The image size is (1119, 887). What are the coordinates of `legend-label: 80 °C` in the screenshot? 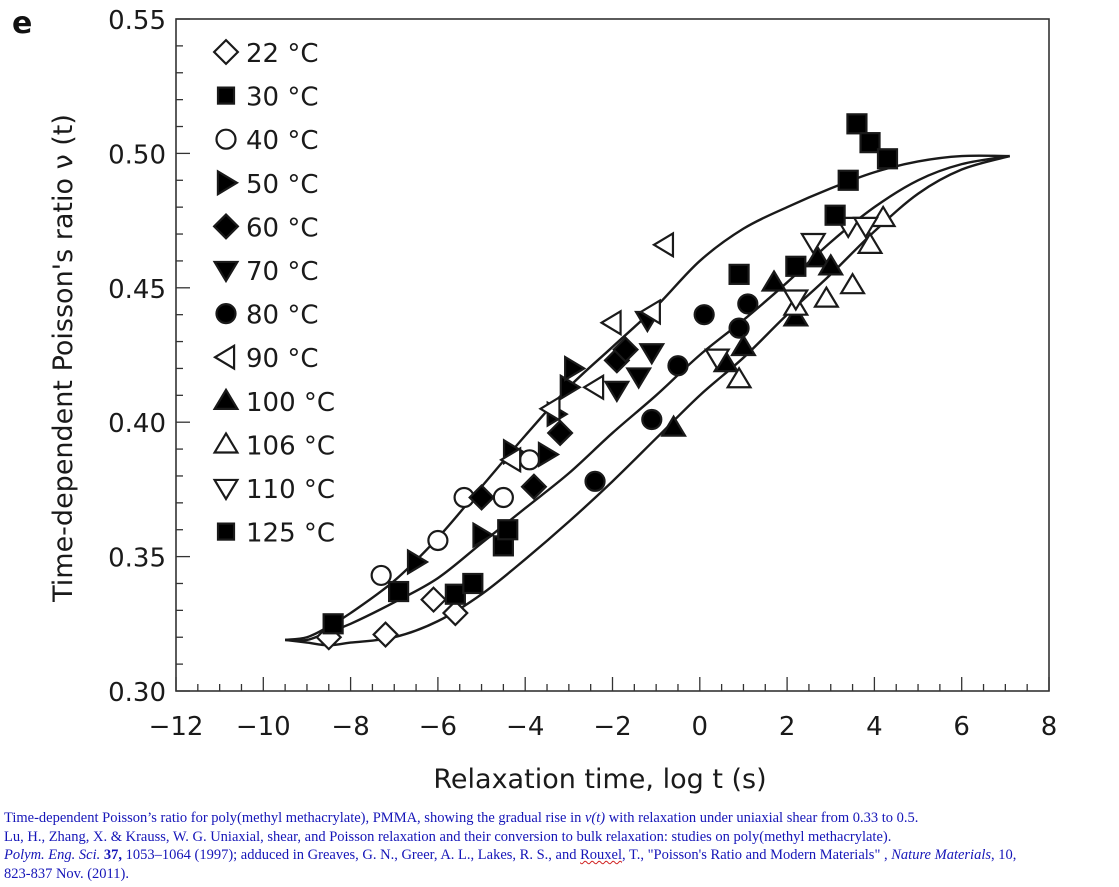 It's located at (282, 316).